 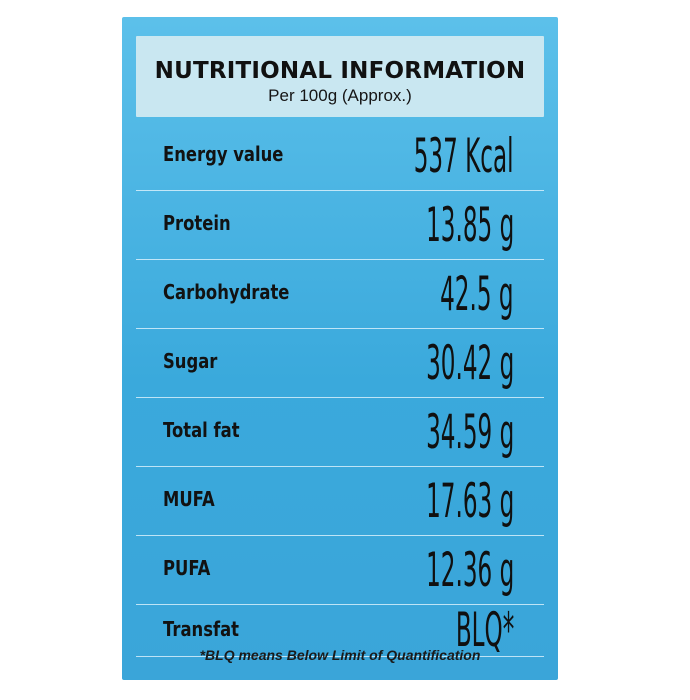 What do you see at coordinates (340, 629) in the screenshot?
I see `row-transfat: Transfat BLQ*` at bounding box center [340, 629].